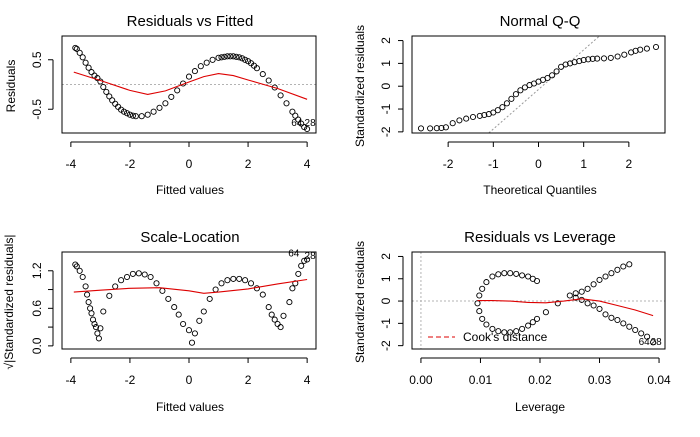  I want to click on x-tick-label: 0.02, so click(540, 380).